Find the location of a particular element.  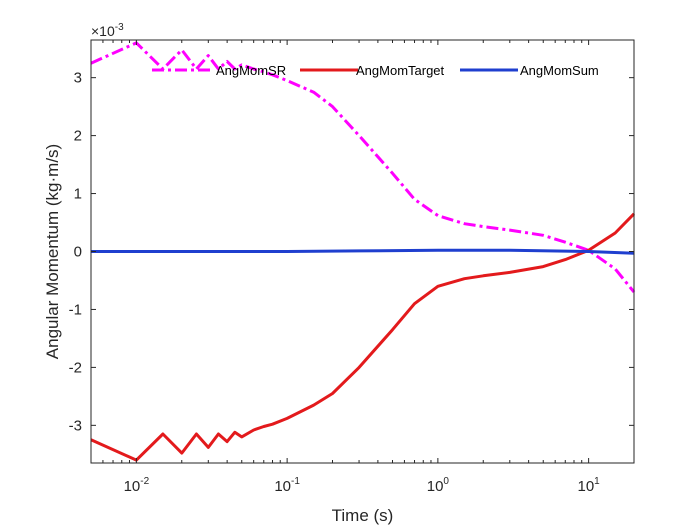

x-tick-label: 10⁻² is located at coordinates (137, 485).